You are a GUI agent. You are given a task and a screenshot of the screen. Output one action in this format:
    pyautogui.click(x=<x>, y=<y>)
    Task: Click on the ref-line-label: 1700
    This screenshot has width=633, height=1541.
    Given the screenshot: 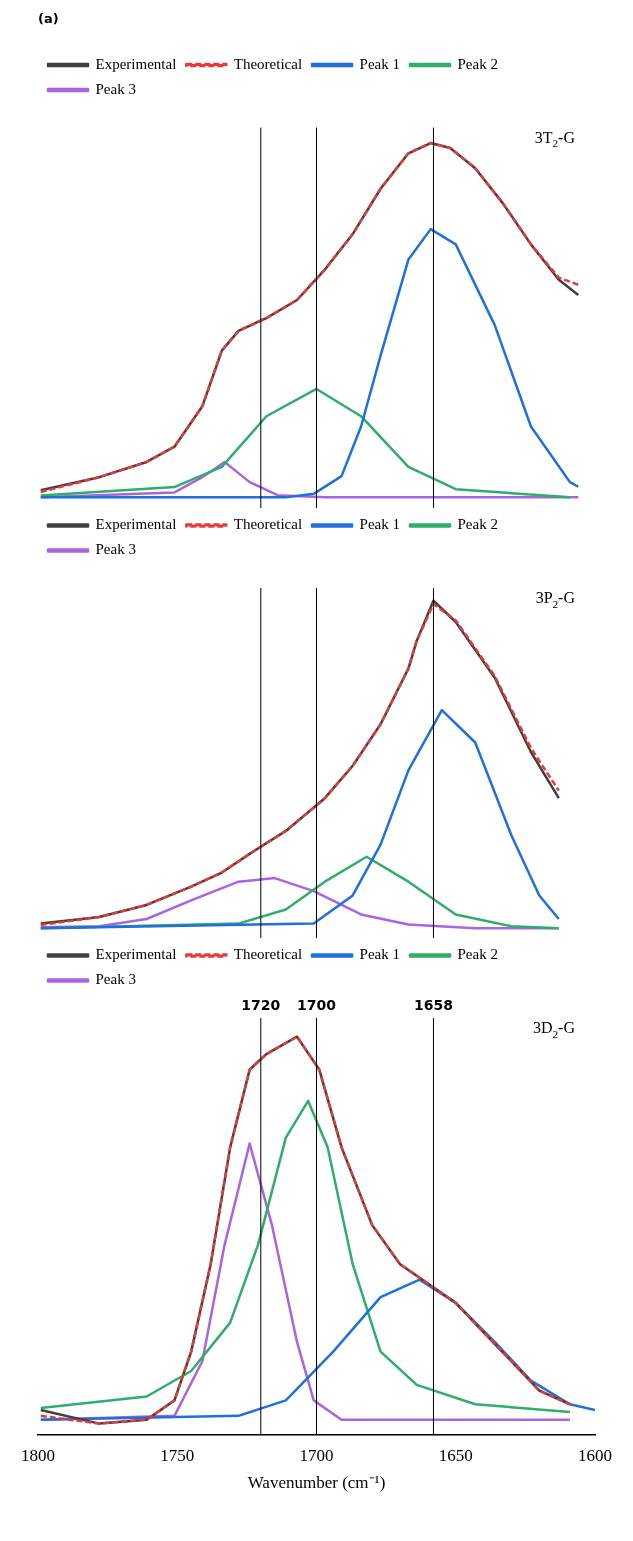 What is the action you would take?
    pyautogui.click(x=317, y=1004)
    